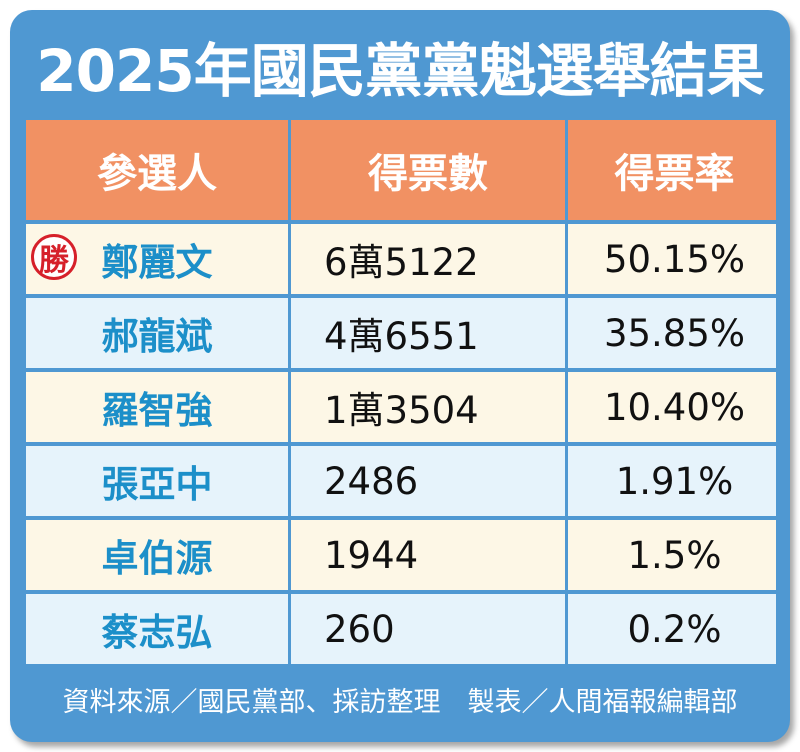  I want to click on candidate-name: 卓伯源, so click(157, 558).